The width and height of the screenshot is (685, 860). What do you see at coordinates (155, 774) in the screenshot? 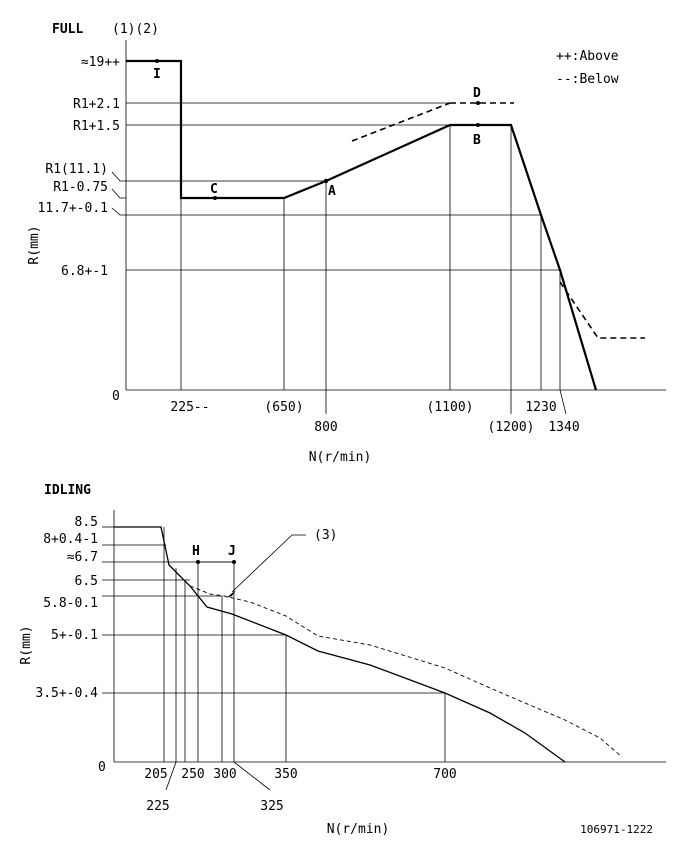
I see `idling-xlabel-205: 205` at bounding box center [155, 774].